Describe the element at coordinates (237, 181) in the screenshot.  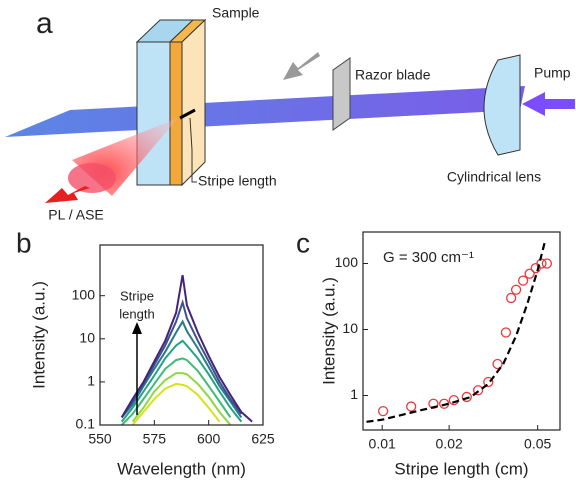
I see `label: Stripe length` at that location.